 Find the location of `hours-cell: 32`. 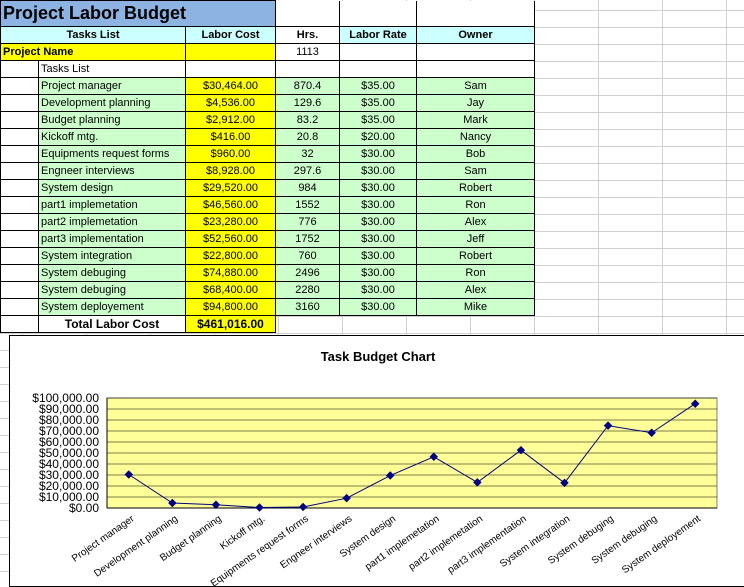

hours-cell: 32 is located at coordinates (307, 154).